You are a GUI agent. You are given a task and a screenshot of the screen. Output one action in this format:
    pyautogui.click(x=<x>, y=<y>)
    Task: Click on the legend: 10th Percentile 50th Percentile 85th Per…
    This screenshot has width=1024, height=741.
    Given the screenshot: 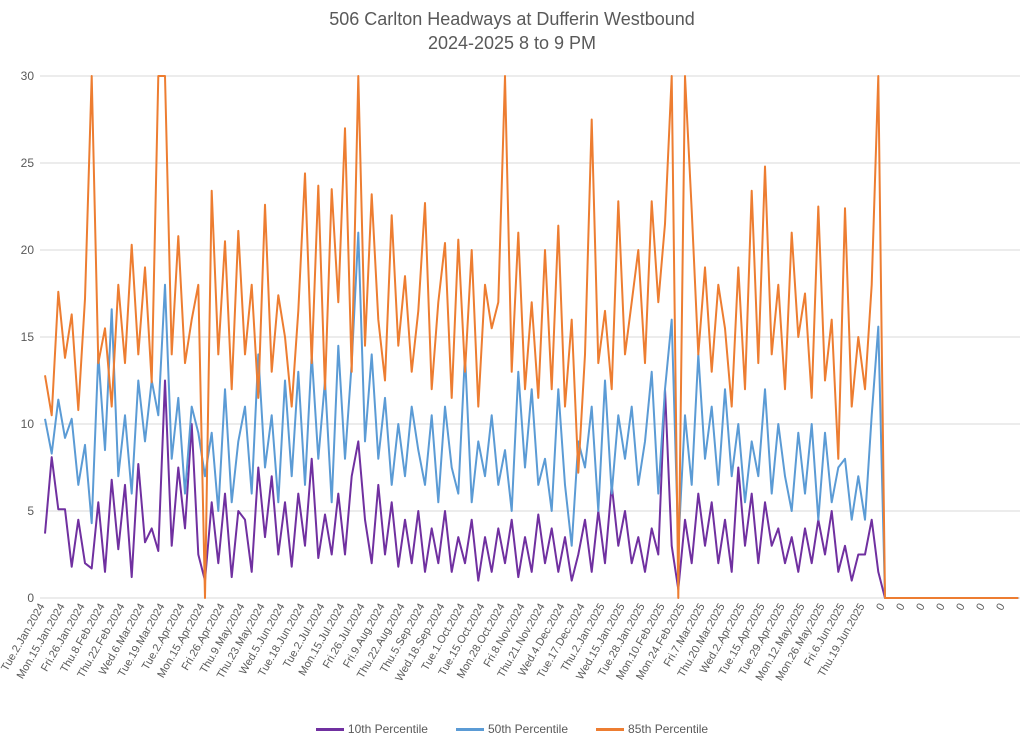 What is the action you would take?
    pyautogui.click(x=512, y=729)
    